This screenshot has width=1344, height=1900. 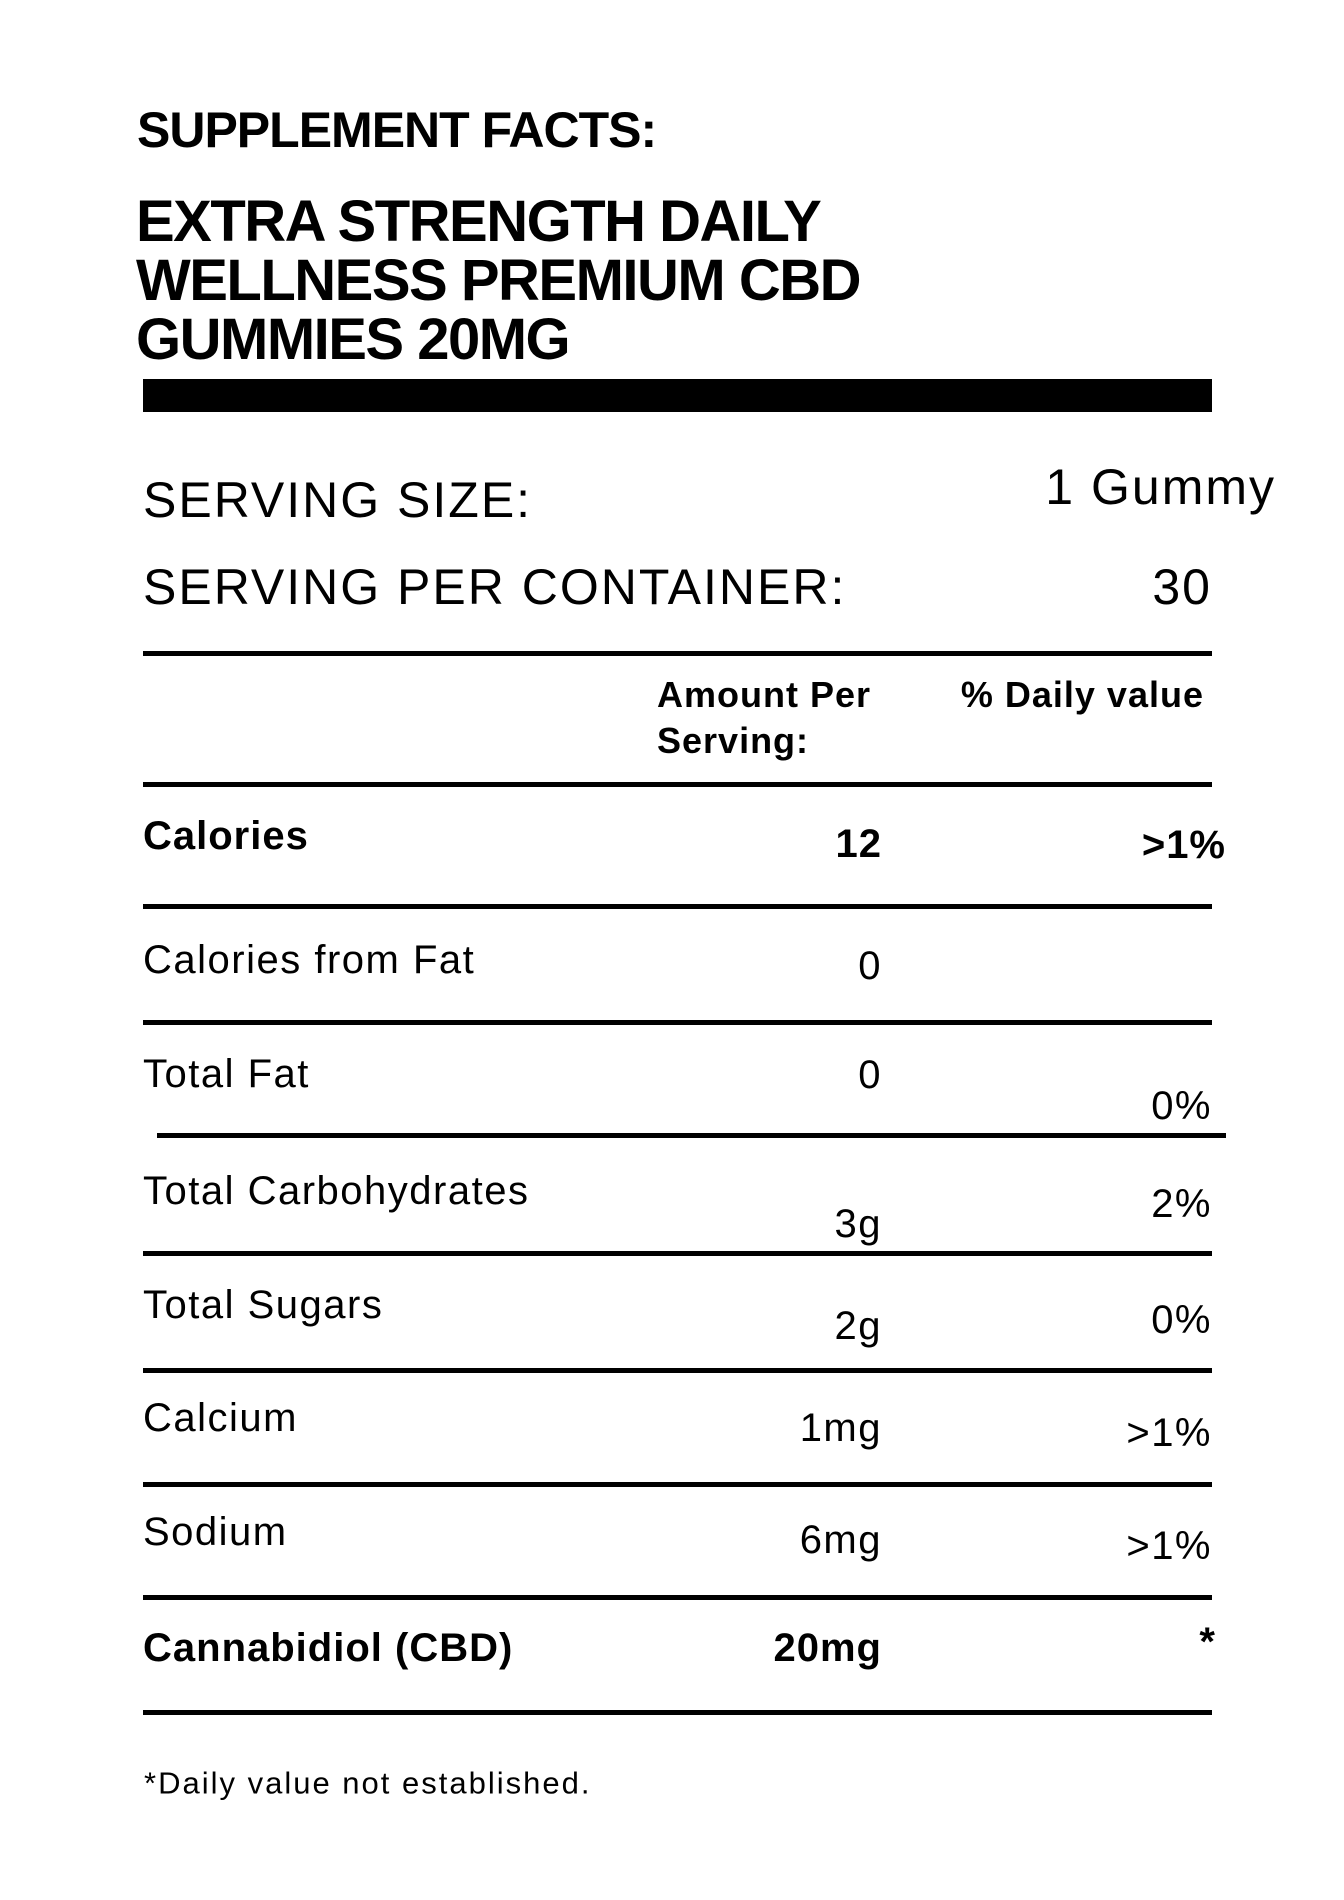 I want to click on nutrient-name: Total Sugars, so click(x=263, y=1305).